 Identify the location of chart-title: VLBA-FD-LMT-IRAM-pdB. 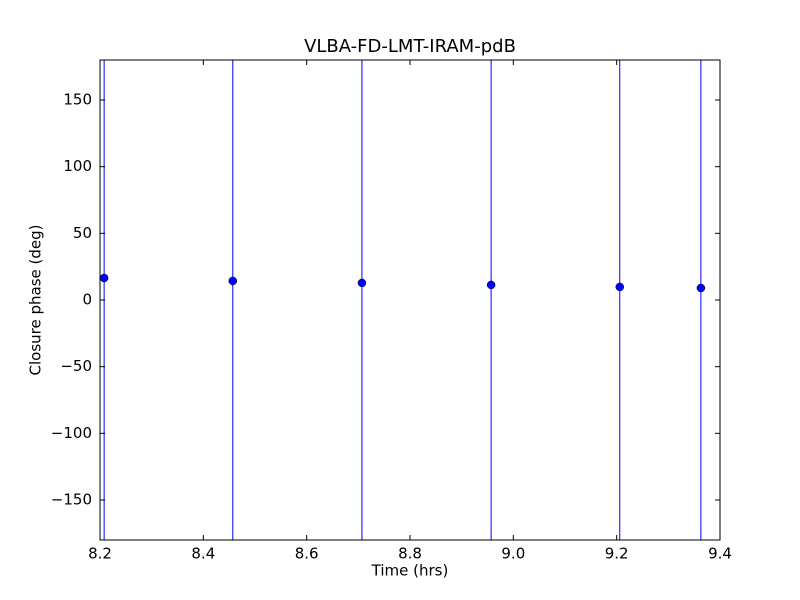
(410, 46).